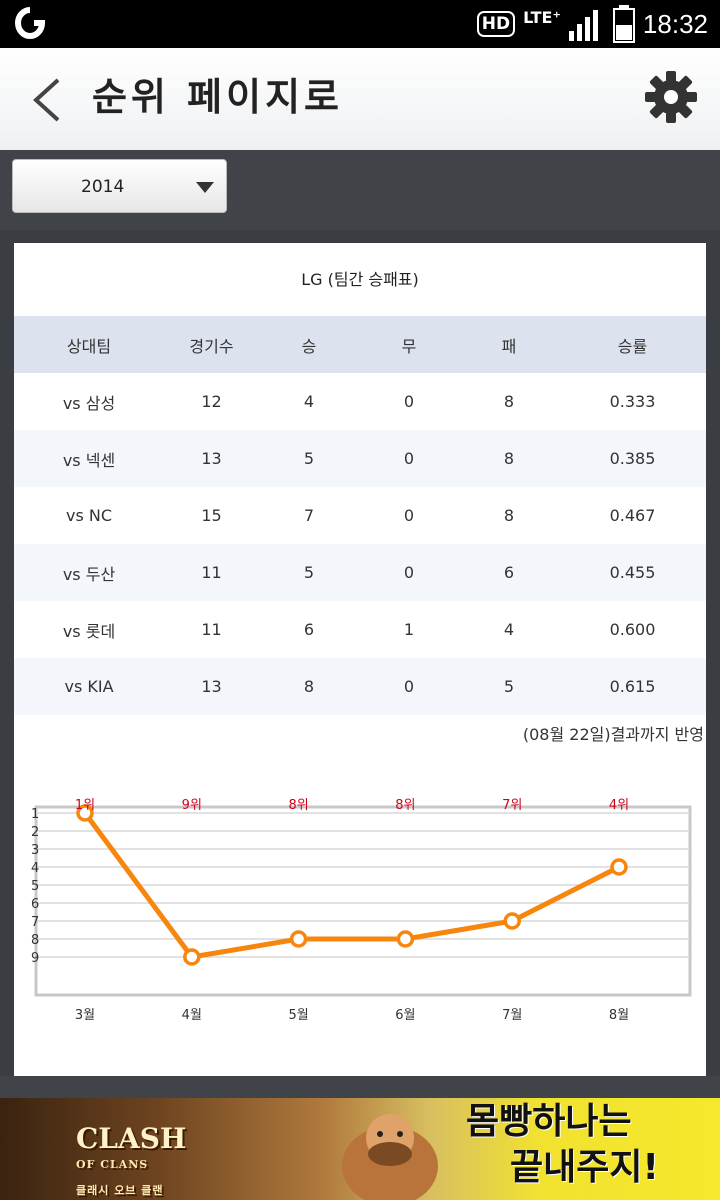  What do you see at coordinates (35, 886) in the screenshot?
I see `y-tick-label: 5` at bounding box center [35, 886].